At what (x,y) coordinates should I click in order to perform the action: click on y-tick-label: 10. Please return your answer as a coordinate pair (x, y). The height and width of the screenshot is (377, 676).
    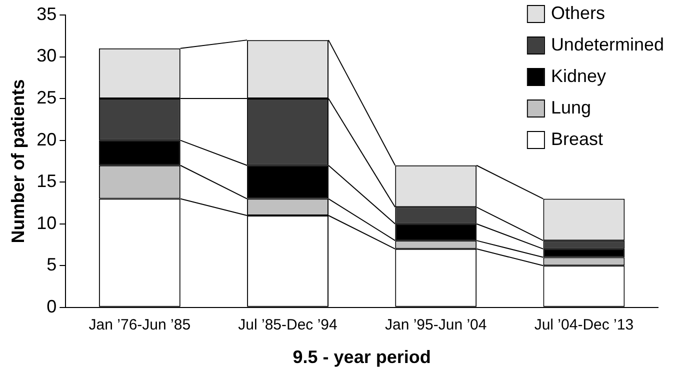
    Looking at the image, I should click on (46, 222).